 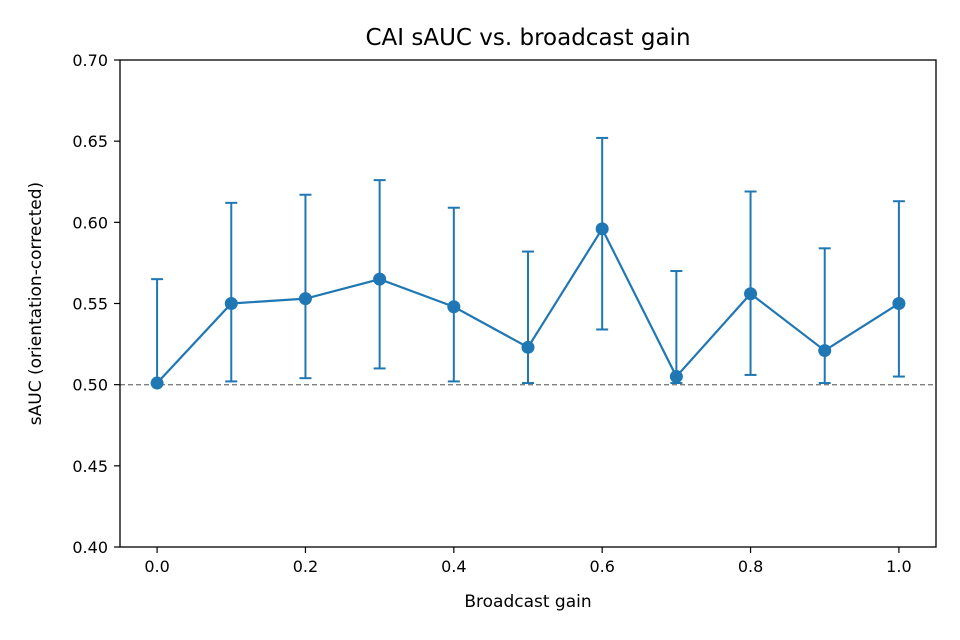 What do you see at coordinates (527, 602) in the screenshot?
I see `x-axis-label: Broadcast gain` at bounding box center [527, 602].